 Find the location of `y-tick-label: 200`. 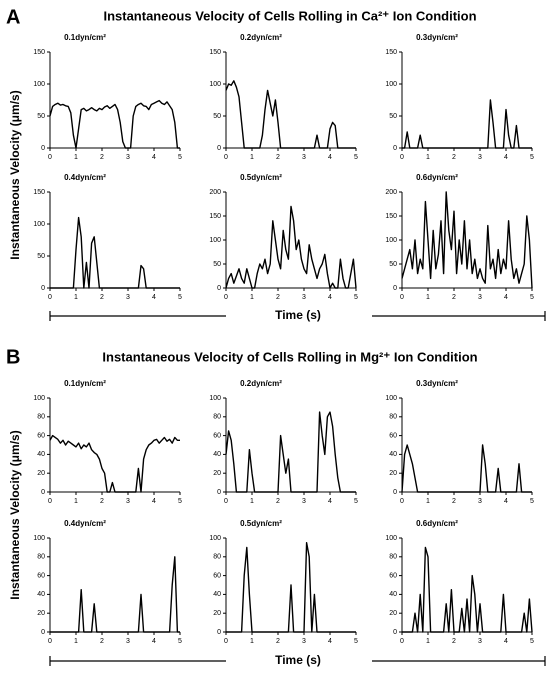

y-tick-label: 200 is located at coordinates (391, 192).